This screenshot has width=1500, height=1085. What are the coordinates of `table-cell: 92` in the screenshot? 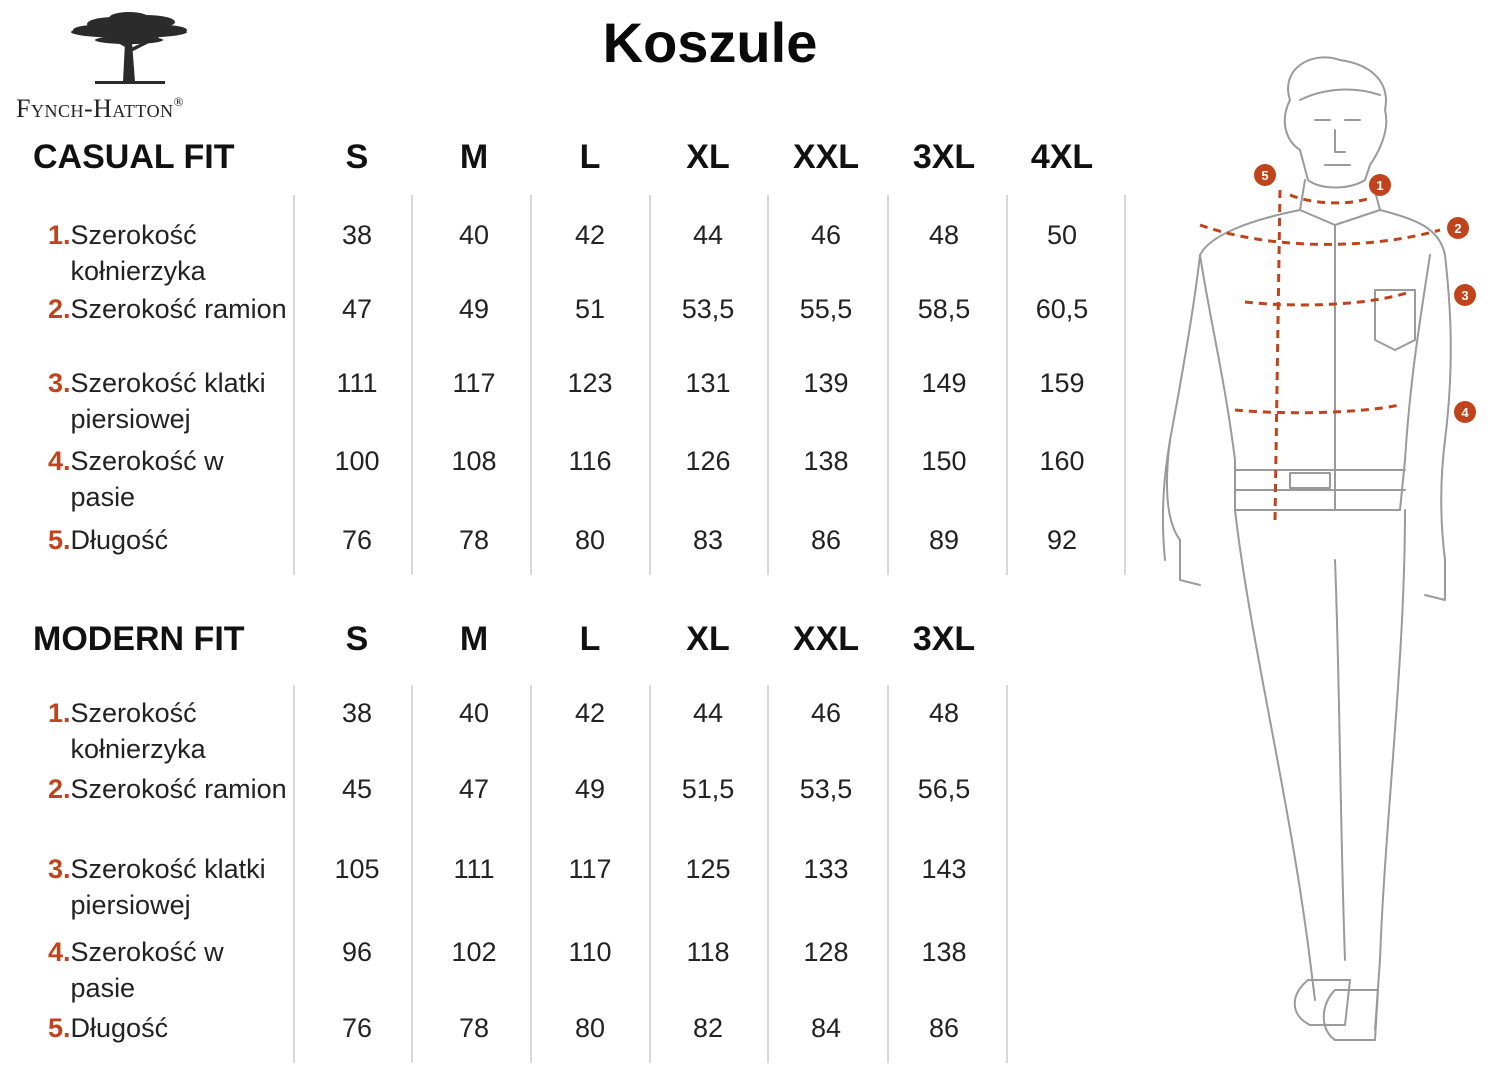 It's located at (1062, 540).